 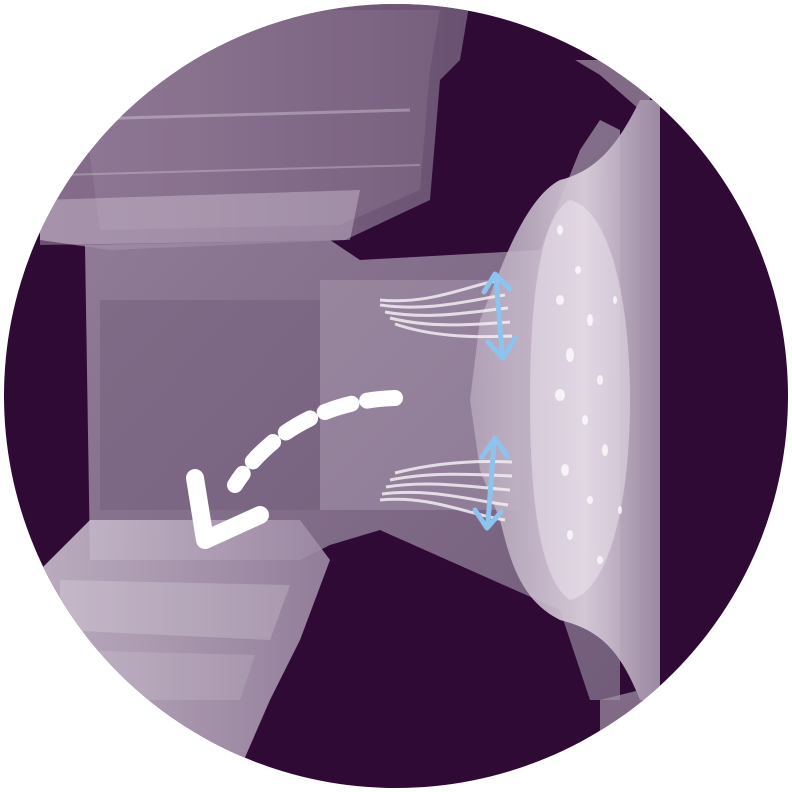 What do you see at coordinates (499, 316) in the screenshot?
I see `double-arrow-icon-top` at bounding box center [499, 316].